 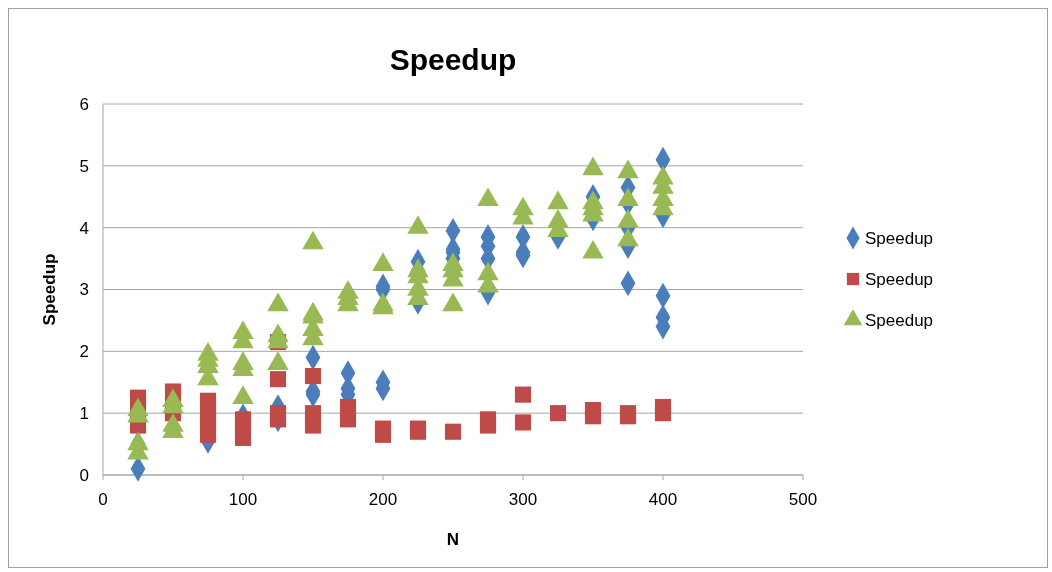 I want to click on y-tick-label: 4, so click(x=84, y=228).